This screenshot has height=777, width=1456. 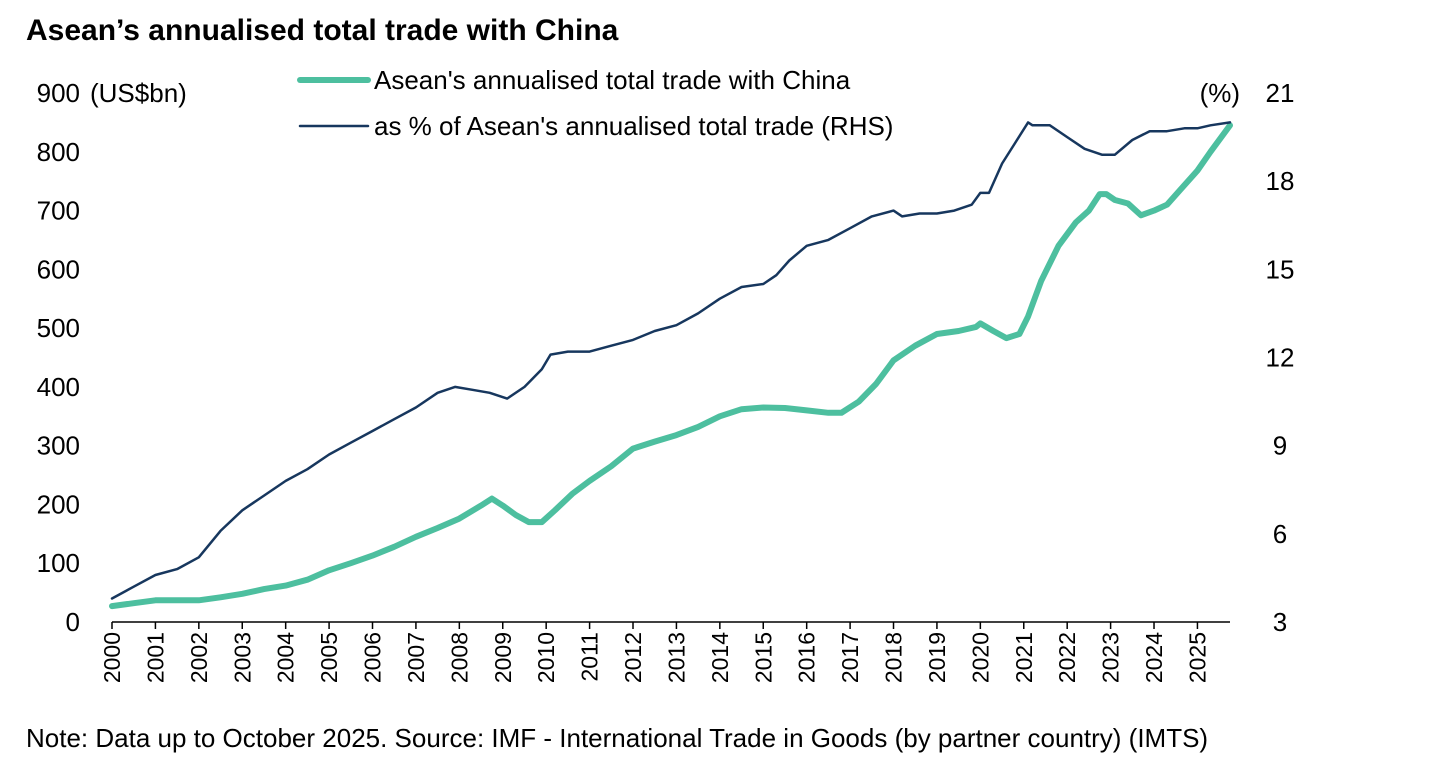 What do you see at coordinates (112, 357) in the screenshot?
I see `y-axis-left: 0 100 200 300 400 500 600 700 800 900 (US$bn)` at bounding box center [112, 357].